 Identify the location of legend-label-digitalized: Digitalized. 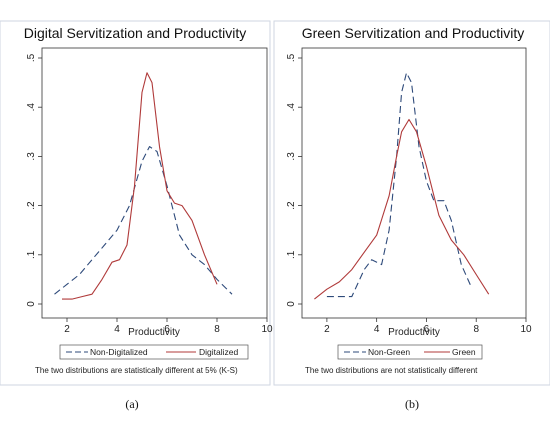
(218, 352).